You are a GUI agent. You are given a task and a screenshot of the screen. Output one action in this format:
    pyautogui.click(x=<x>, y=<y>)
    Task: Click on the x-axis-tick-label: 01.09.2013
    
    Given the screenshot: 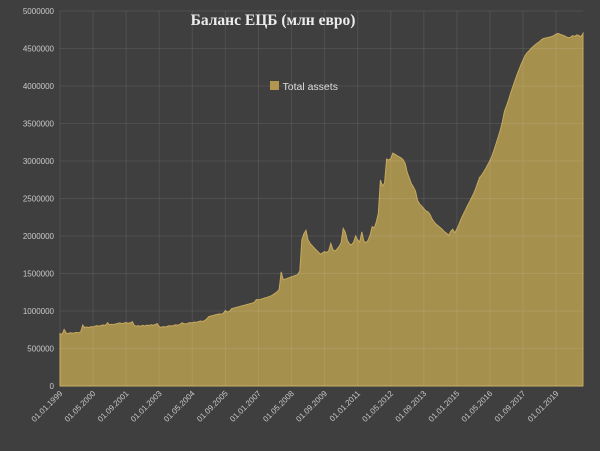 What is the action you would take?
    pyautogui.click(x=411, y=406)
    